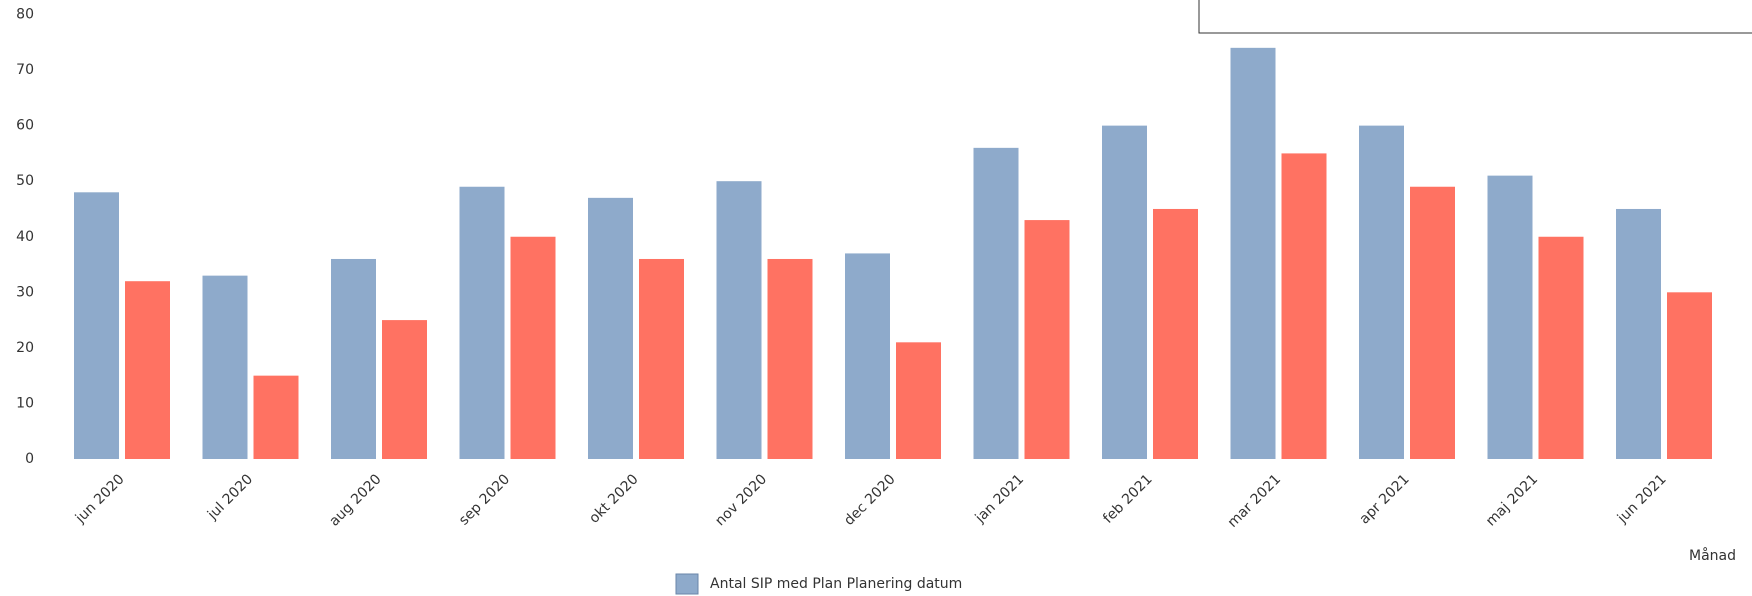  What do you see at coordinates (230, 497) in the screenshot?
I see `x-tick-label: jul 2020` at bounding box center [230, 497].